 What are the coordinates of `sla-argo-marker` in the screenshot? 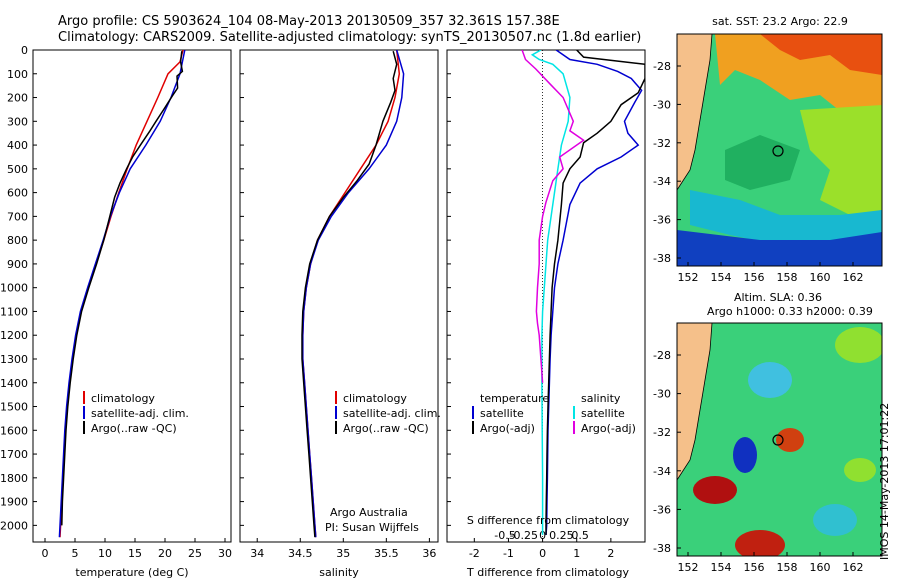 It's located at (778, 440).